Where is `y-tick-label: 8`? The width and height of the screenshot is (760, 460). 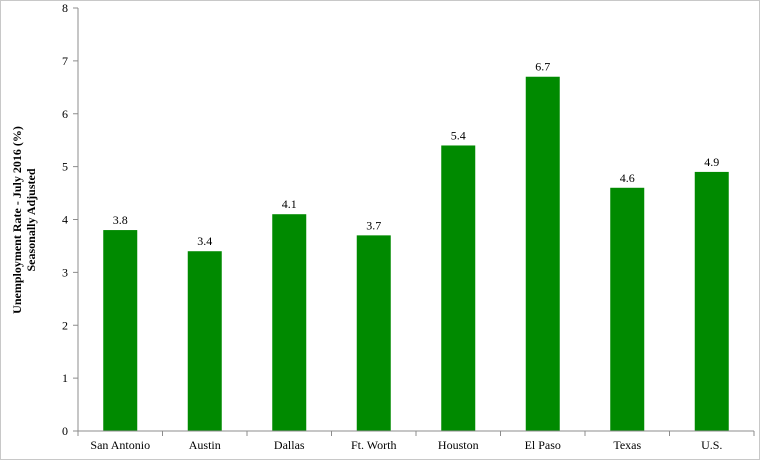 y-tick-label: 8 is located at coordinates (65, 8).